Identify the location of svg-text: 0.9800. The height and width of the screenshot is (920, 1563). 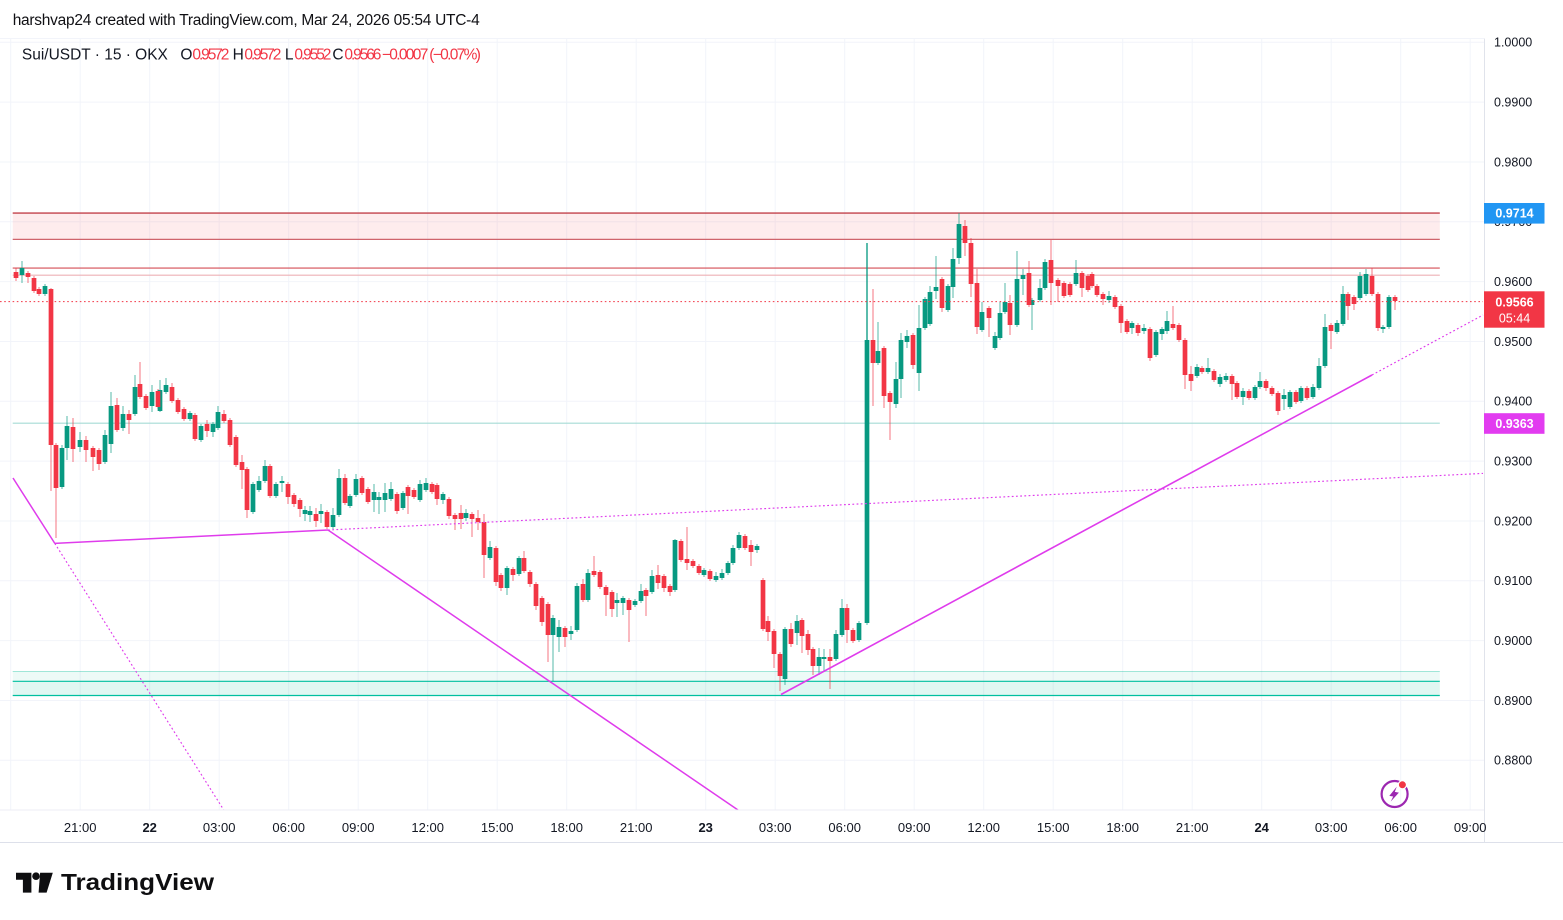
(1513, 162).